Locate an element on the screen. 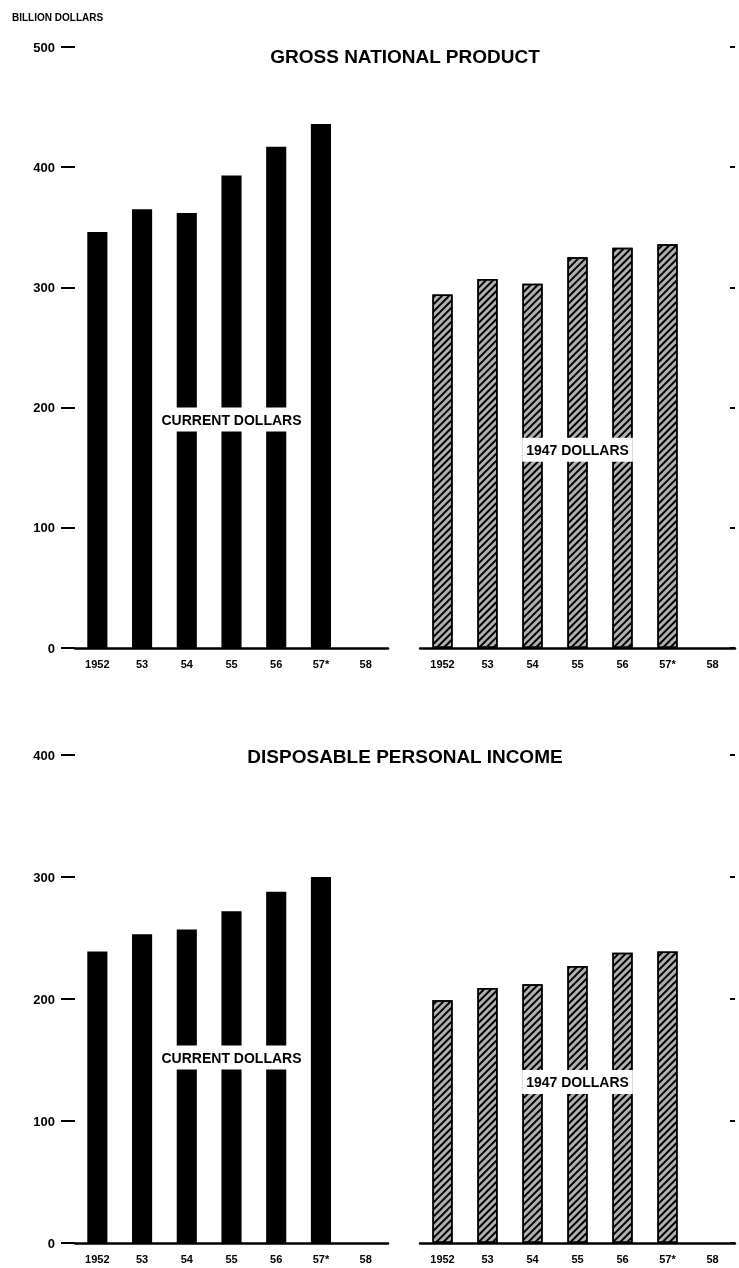  y-tick-label: 500 is located at coordinates (44, 47).